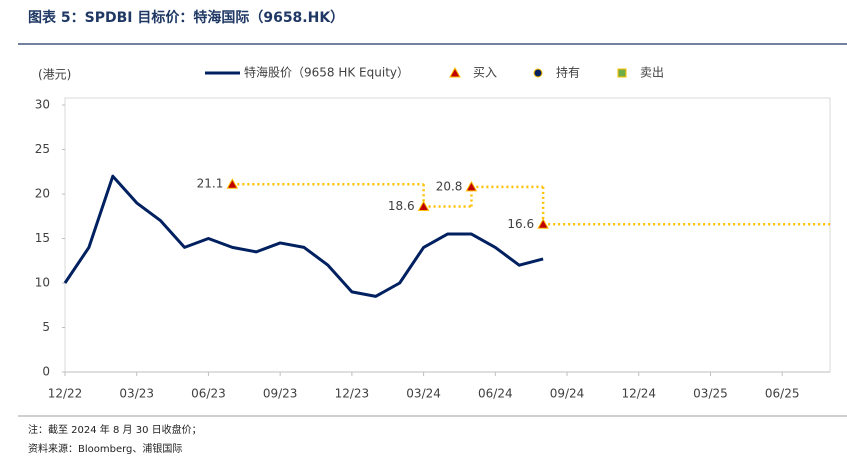 The height and width of the screenshot is (469, 847). What do you see at coordinates (568, 72) in the screenshot?
I see `legend-label: 持有` at bounding box center [568, 72].